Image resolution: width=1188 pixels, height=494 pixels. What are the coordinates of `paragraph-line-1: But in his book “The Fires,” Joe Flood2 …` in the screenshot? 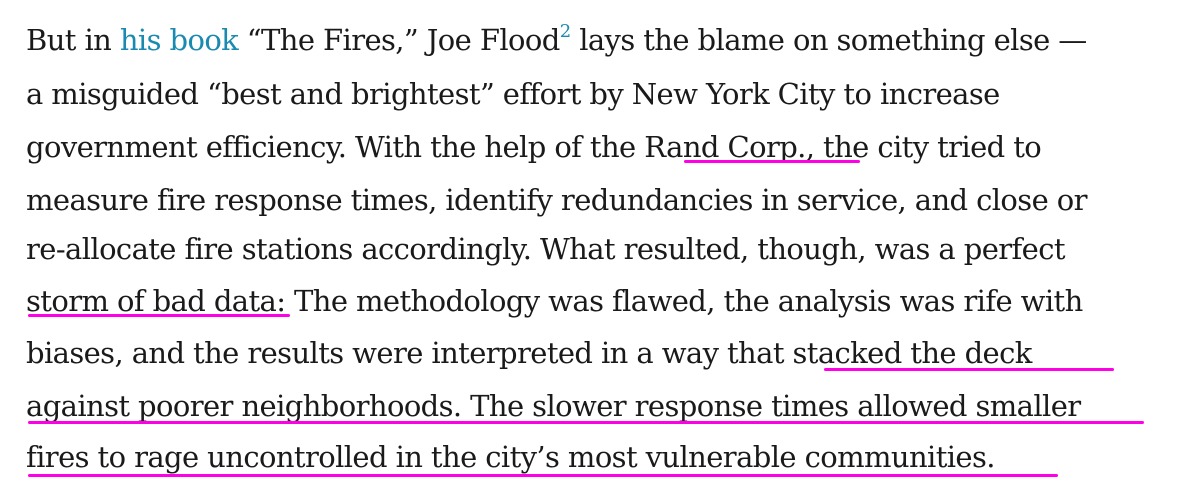 It's located at (556, 40).